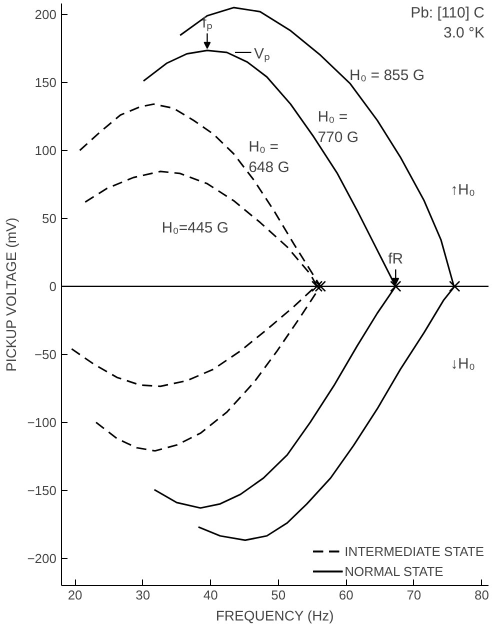 The image size is (502, 636). Describe the element at coordinates (275, 616) in the screenshot. I see `x-axis-title: FREQUENCY (Hz)` at that location.